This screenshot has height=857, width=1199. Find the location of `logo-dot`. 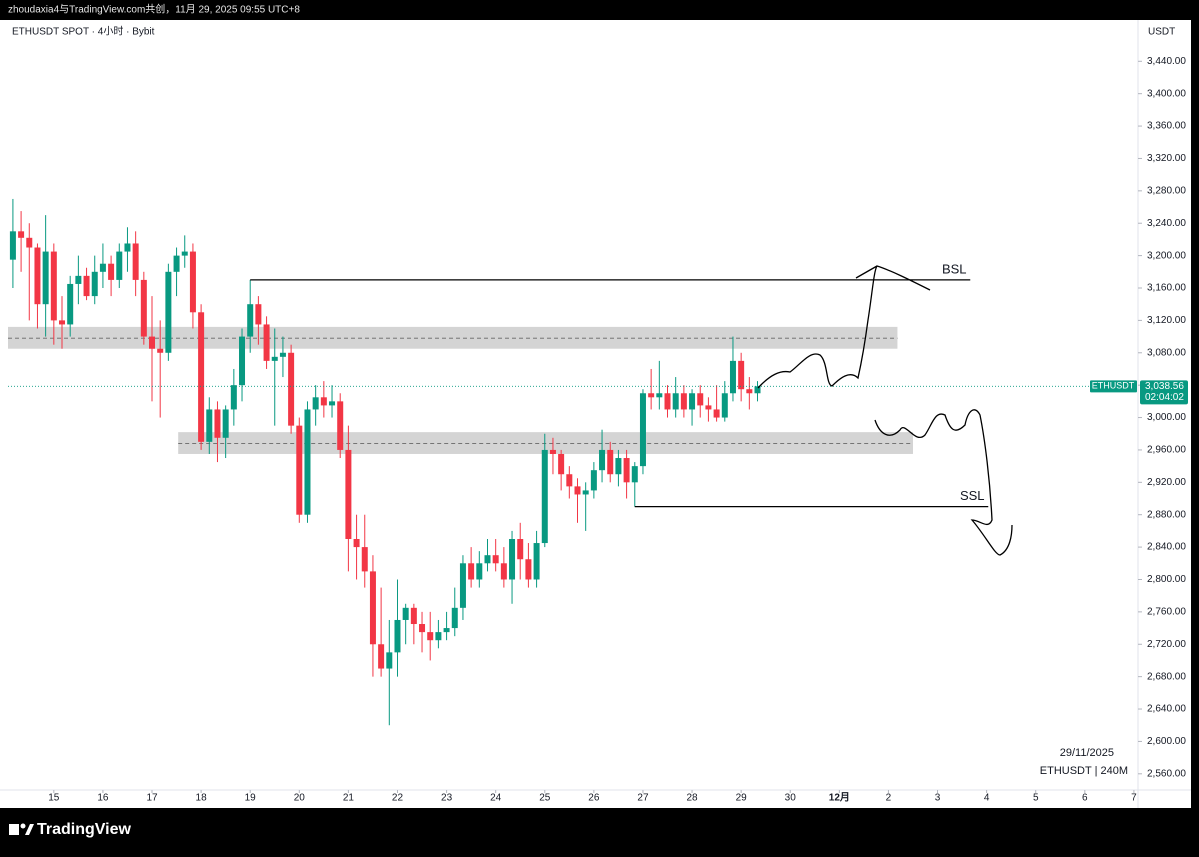

logo-dot is located at coordinates (23, 826).